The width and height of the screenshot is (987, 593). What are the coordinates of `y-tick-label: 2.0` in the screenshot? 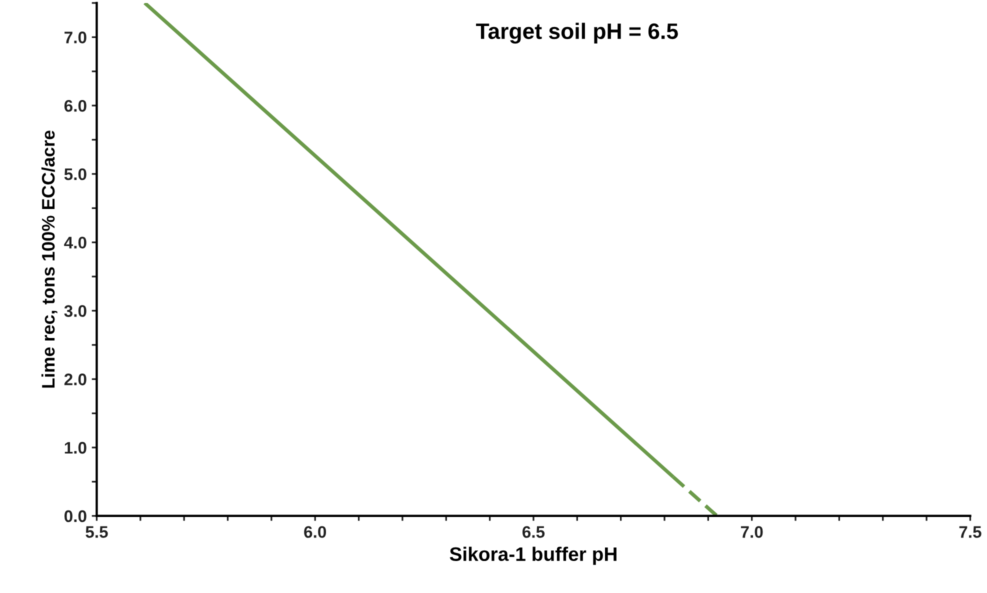 It's located at (75, 380).